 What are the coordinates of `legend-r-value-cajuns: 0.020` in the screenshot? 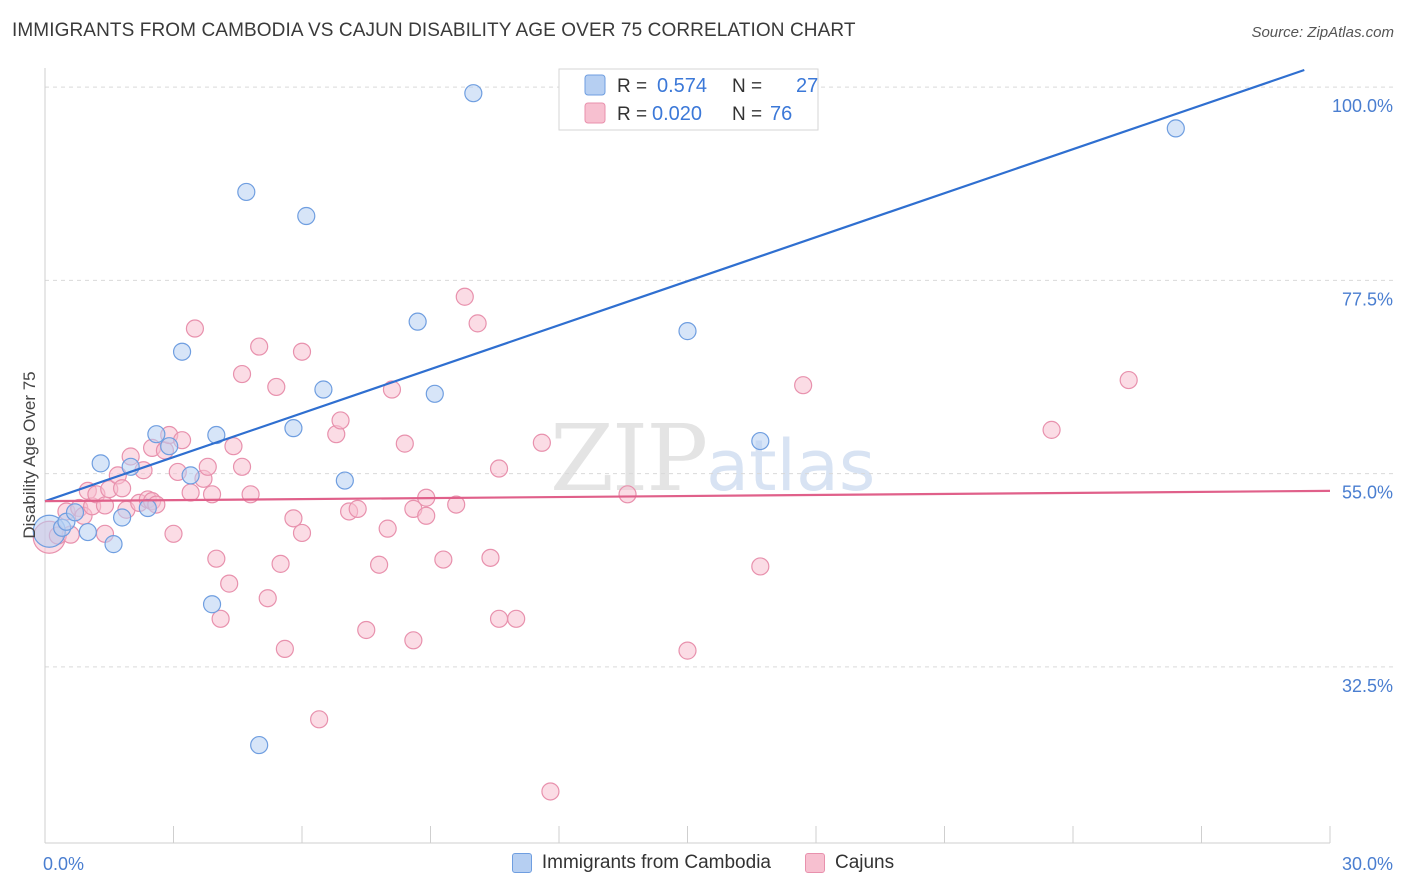 It's located at (677, 114).